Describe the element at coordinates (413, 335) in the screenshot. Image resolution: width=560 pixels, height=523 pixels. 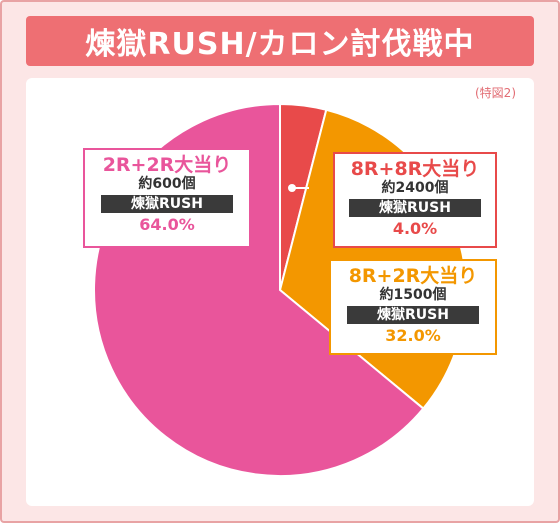
I see `callout-8r2r-percent: 32.0%` at that location.